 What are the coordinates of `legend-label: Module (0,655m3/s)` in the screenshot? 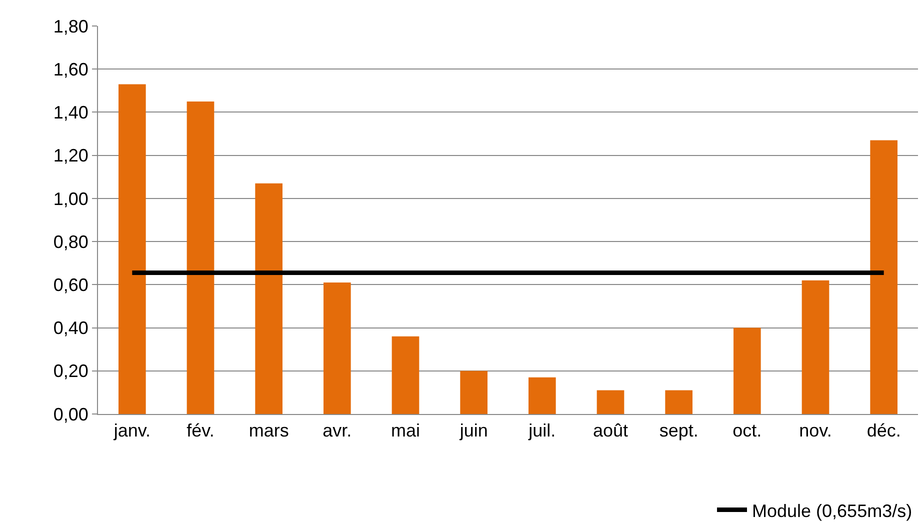 It's located at (832, 510).